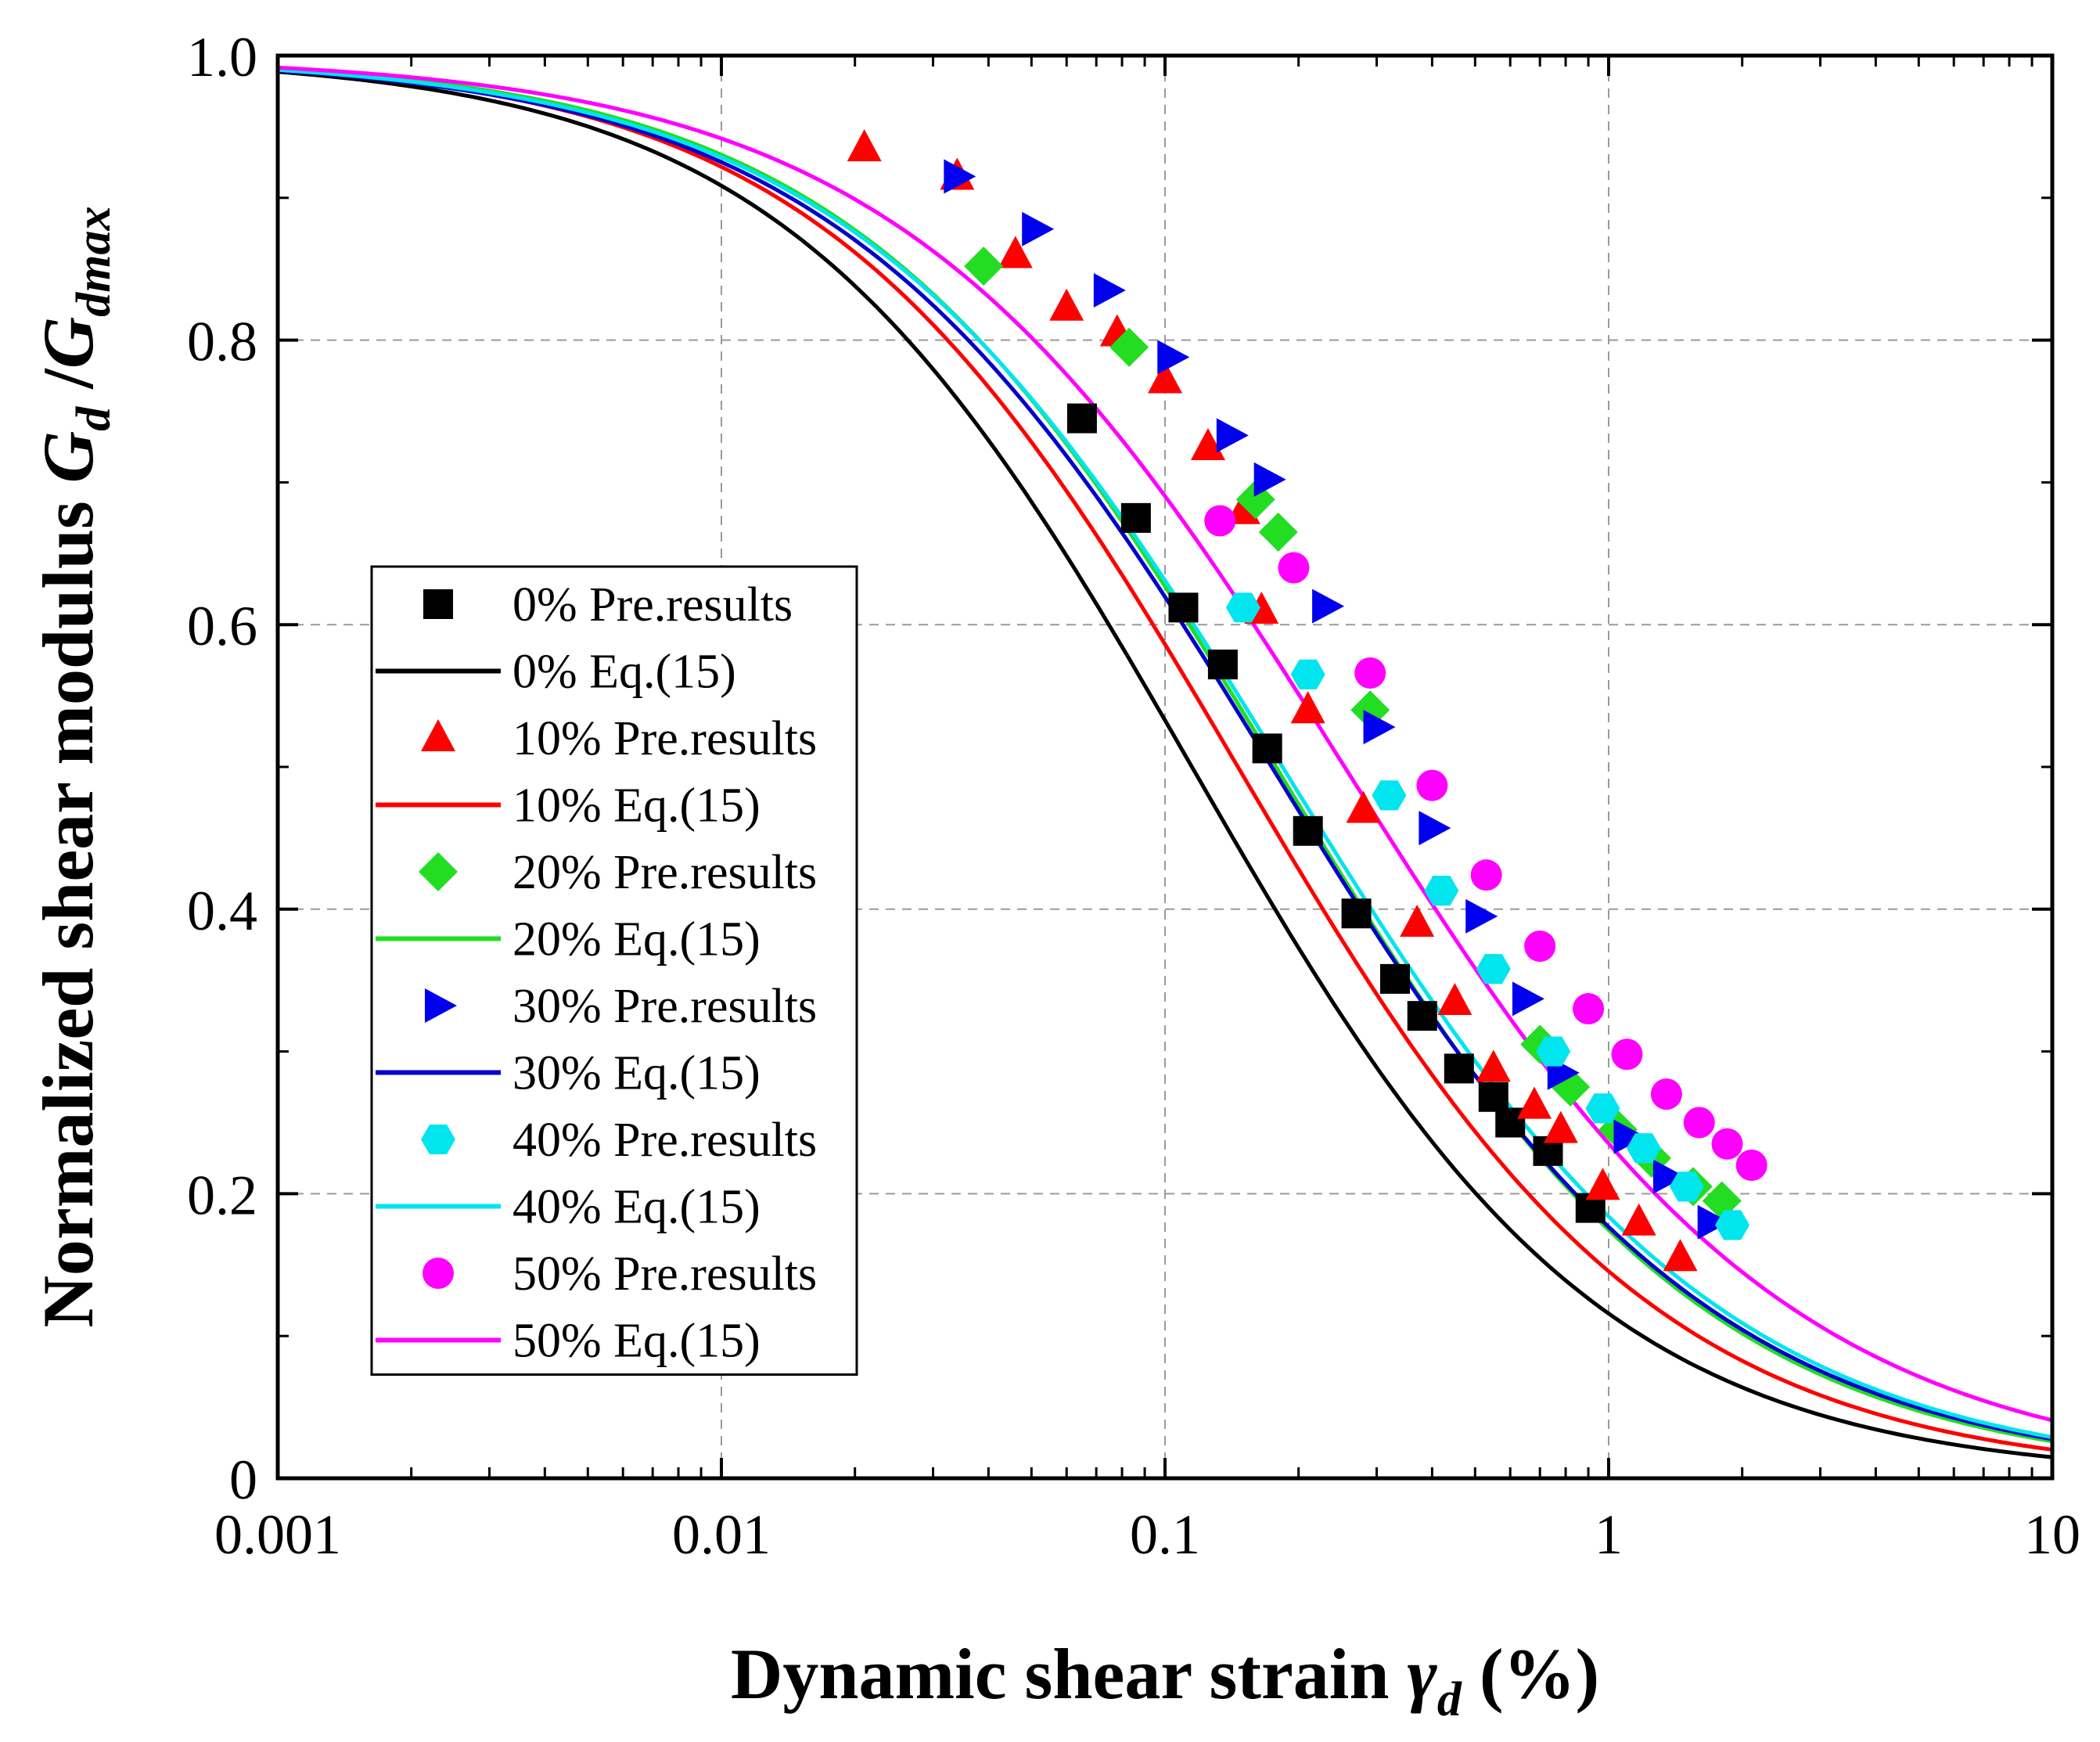  What do you see at coordinates (652, 605) in the screenshot?
I see `legend-label: 0% Pre.results` at bounding box center [652, 605].